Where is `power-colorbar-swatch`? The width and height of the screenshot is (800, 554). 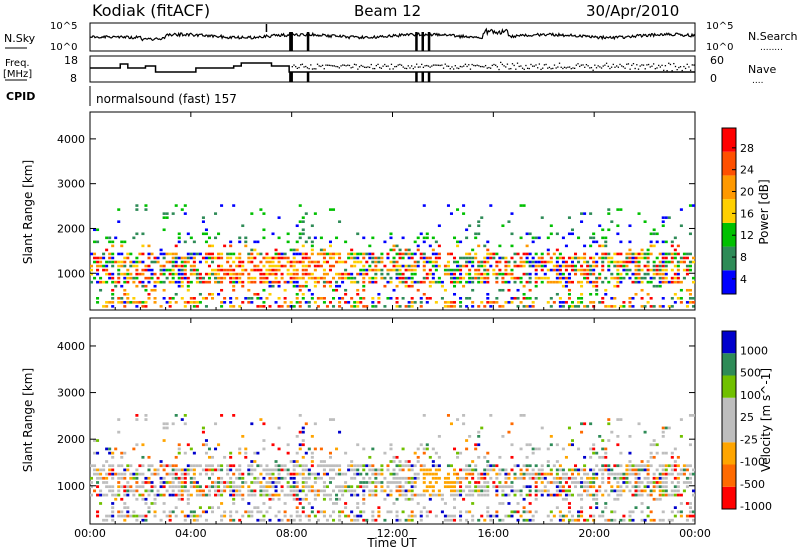
power-colorbar-swatch is located at coordinates (729, 234).